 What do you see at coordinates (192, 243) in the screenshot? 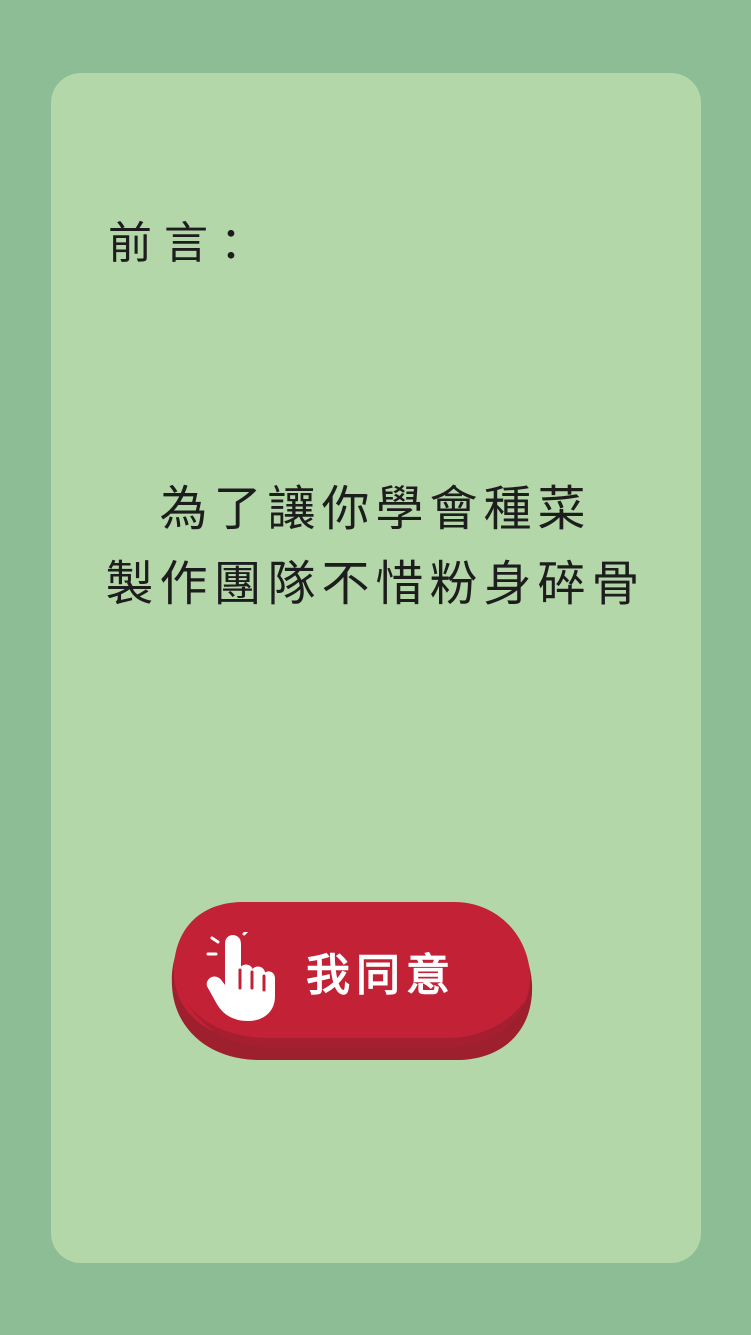
I see `preface-label: 前言：` at bounding box center [192, 243].